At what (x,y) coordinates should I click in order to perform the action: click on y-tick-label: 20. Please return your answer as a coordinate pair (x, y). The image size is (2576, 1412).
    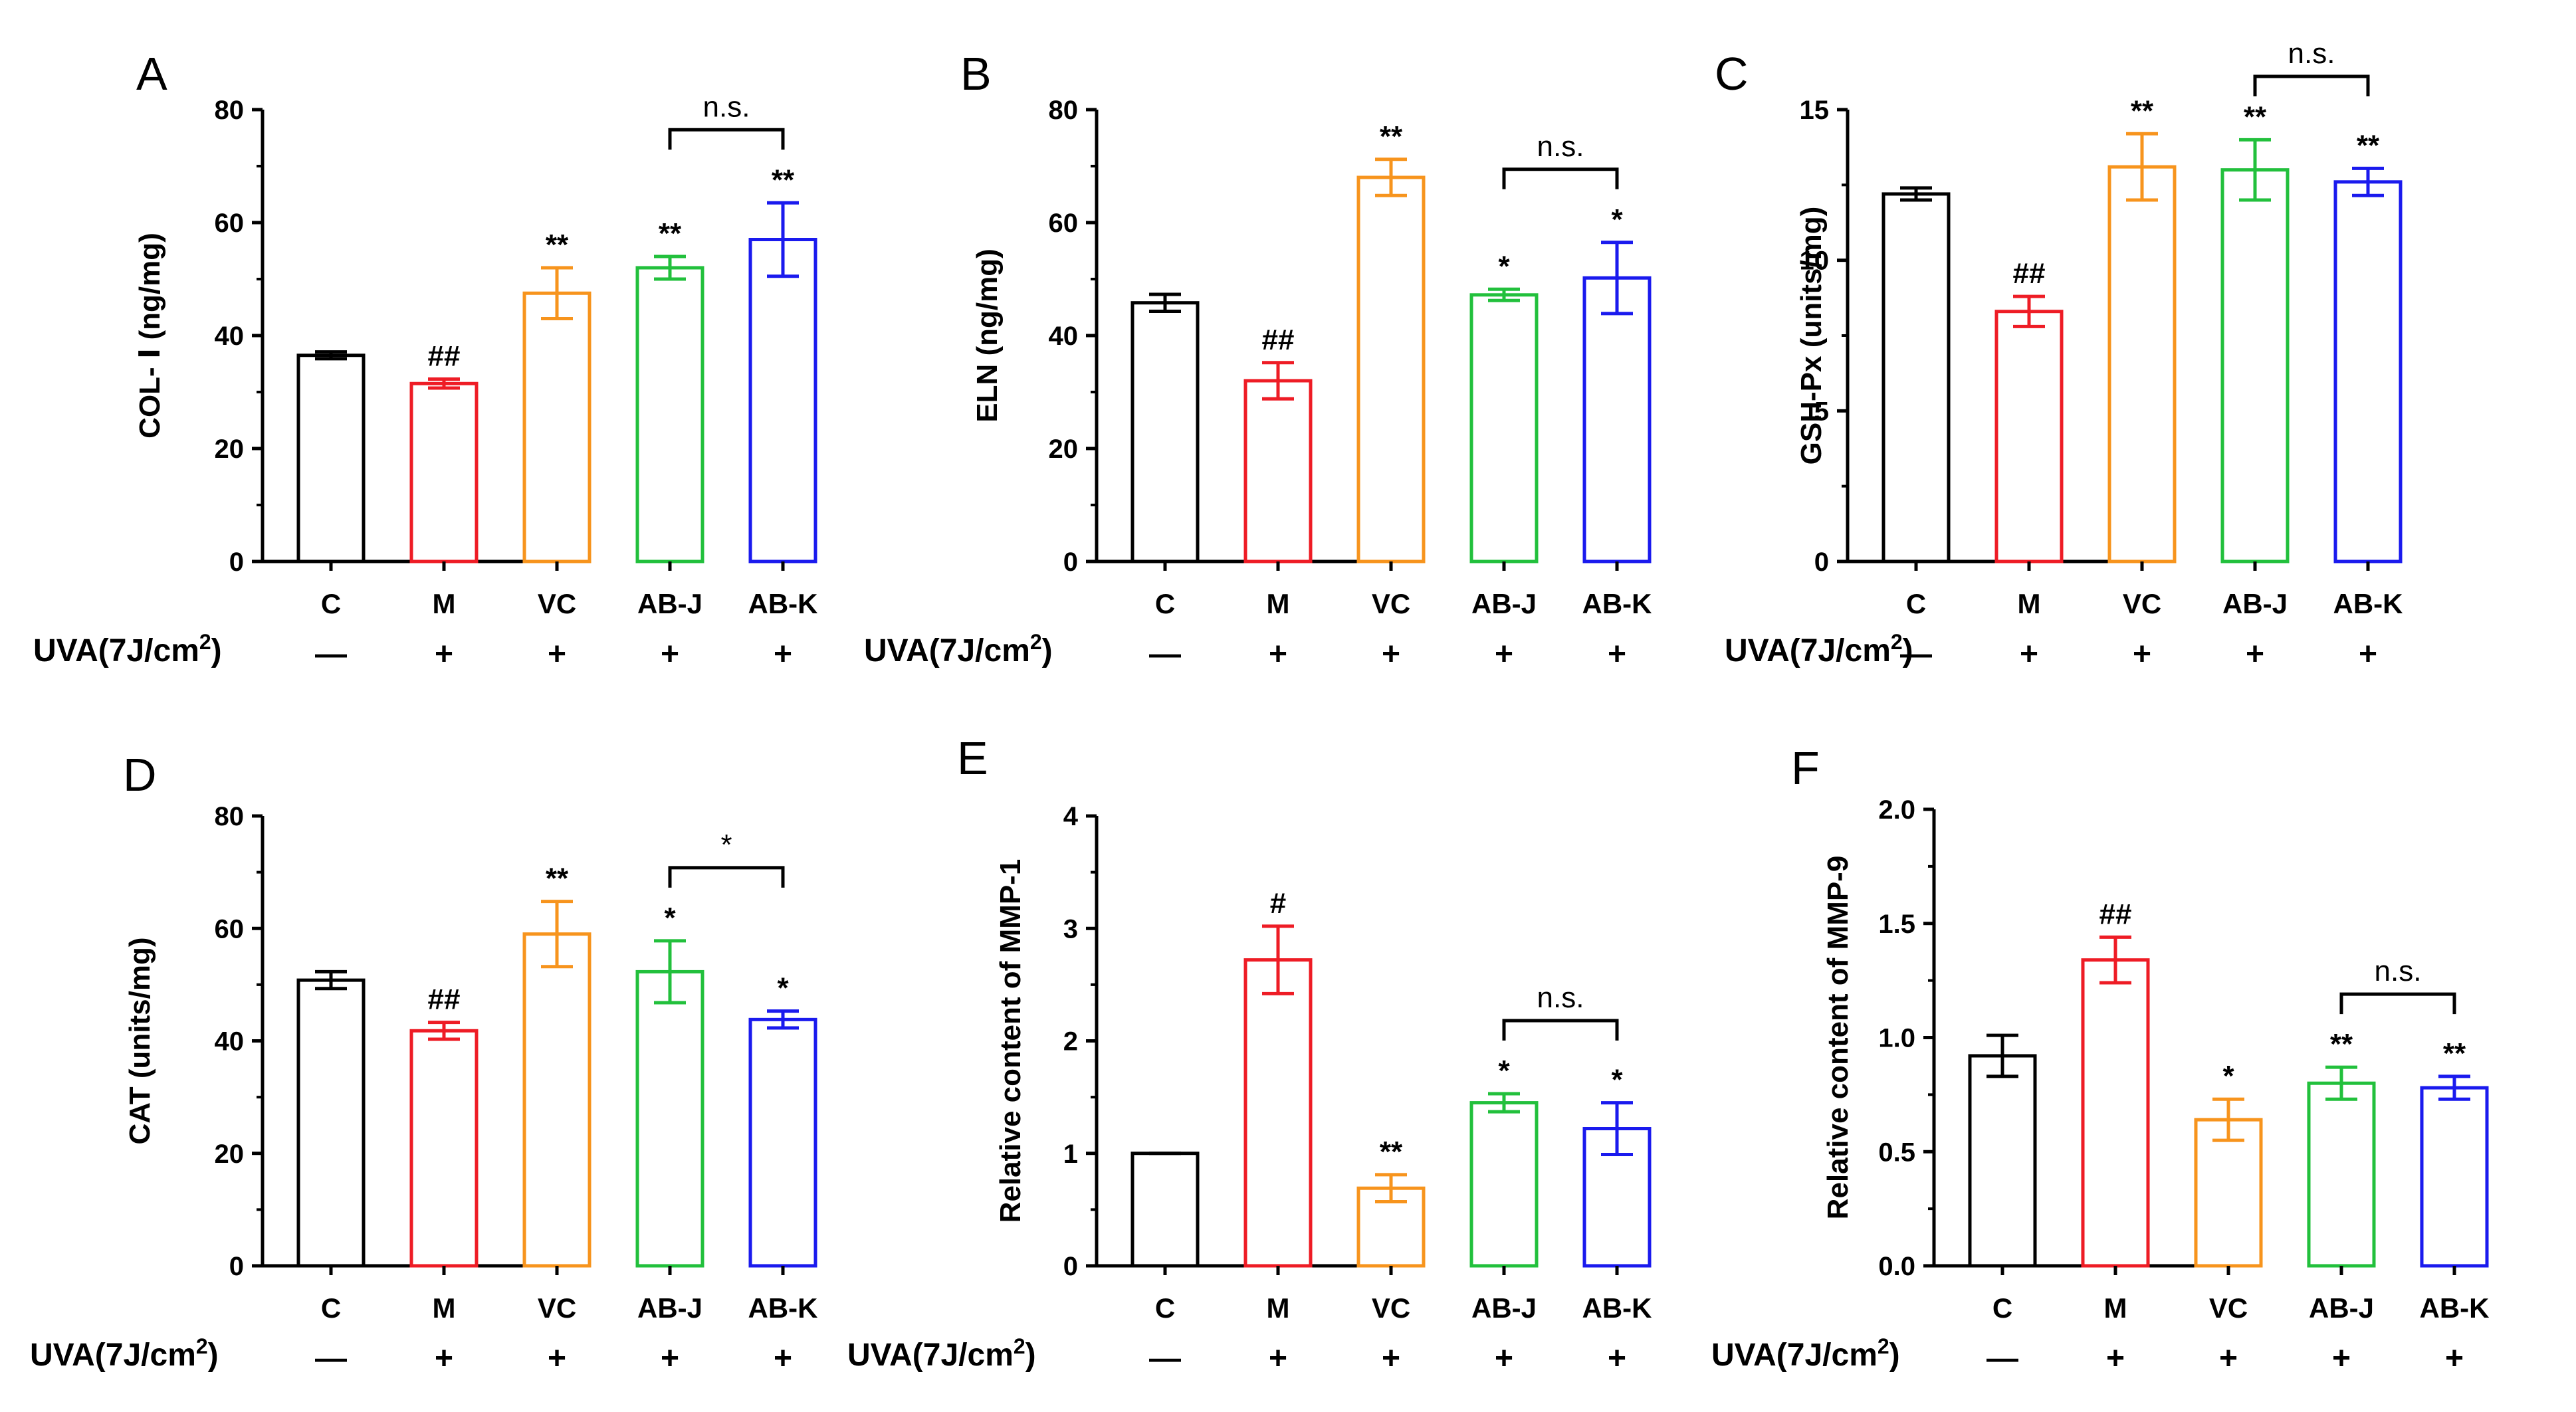
    Looking at the image, I should click on (230, 1154).